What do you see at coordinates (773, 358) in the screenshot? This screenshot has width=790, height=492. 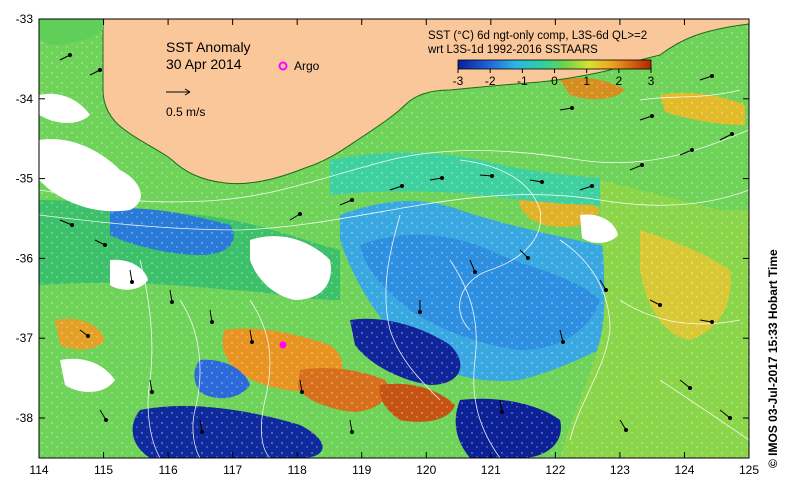 I see `credit-text: © IMOS 03-Jul-2017 15:33 Hobart Time` at bounding box center [773, 358].